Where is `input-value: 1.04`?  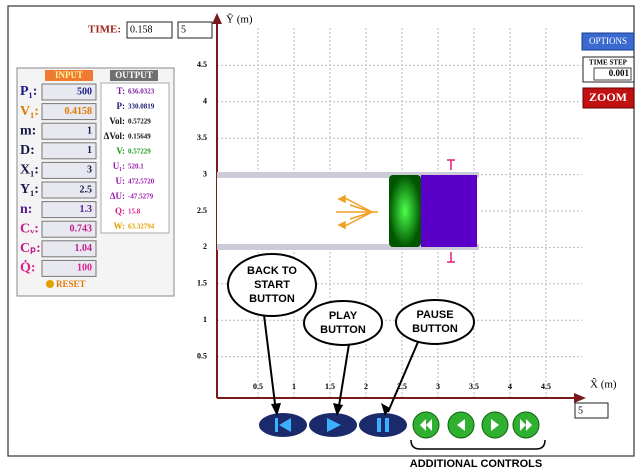 input-value: 1.04 is located at coordinates (84, 248).